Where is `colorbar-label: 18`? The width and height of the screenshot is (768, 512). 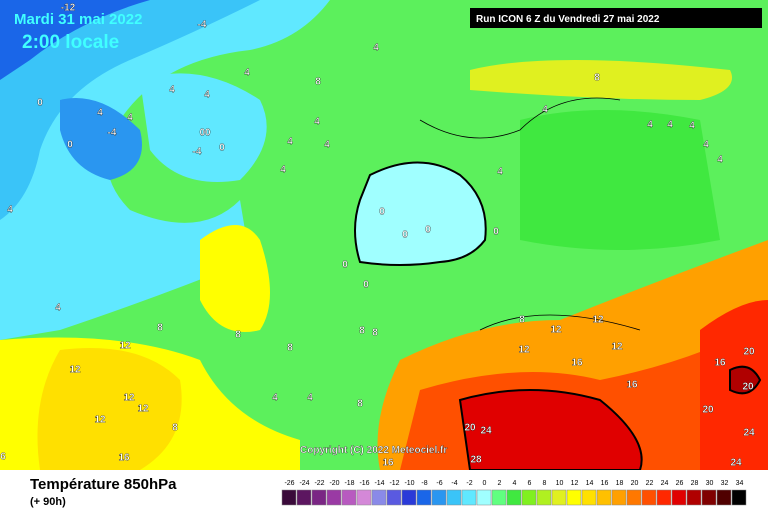 colorbar-label: 18 is located at coordinates (620, 483).